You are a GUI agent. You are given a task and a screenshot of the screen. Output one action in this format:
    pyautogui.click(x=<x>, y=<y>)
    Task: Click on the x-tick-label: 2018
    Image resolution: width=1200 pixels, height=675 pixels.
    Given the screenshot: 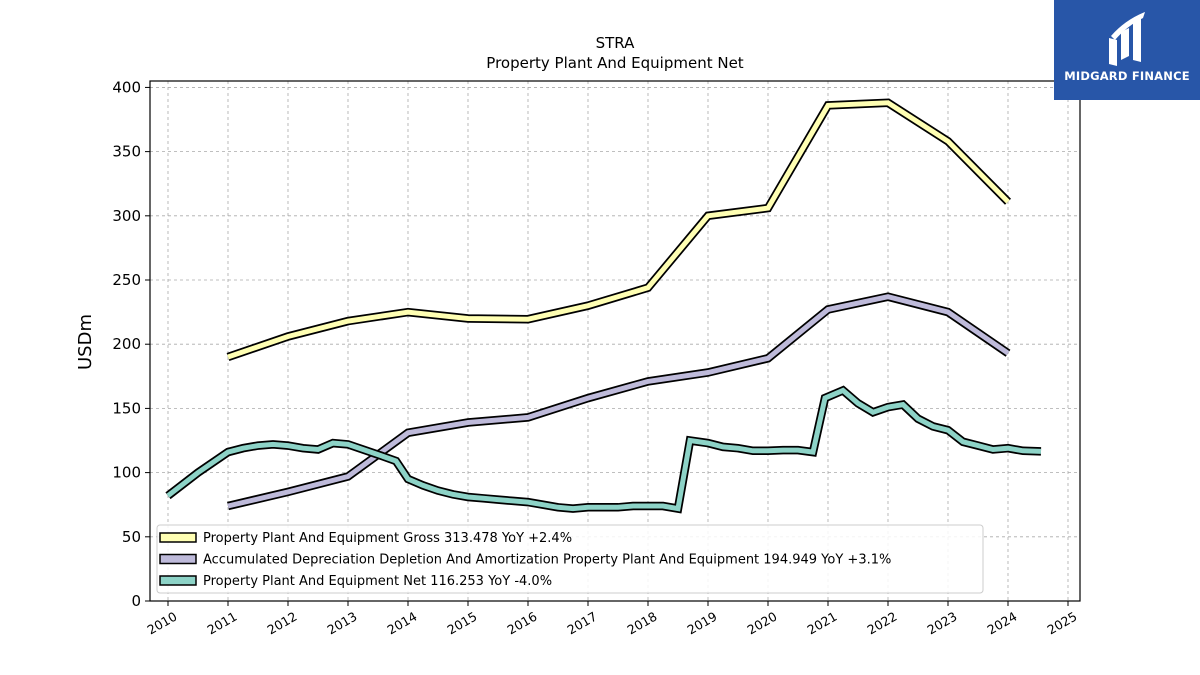 What is the action you would take?
    pyautogui.click(x=641, y=623)
    